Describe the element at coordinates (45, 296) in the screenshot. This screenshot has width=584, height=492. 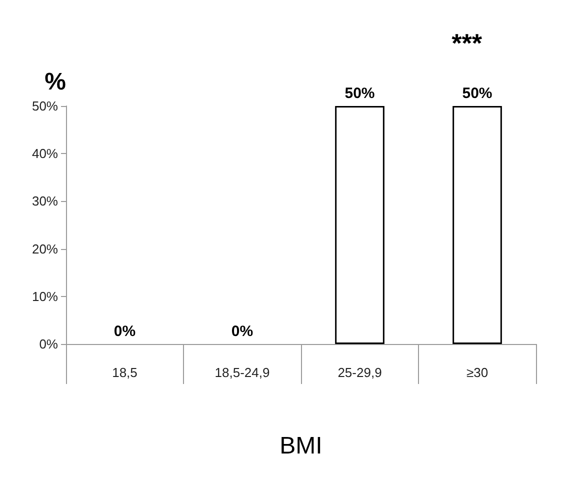
I see `y-tick-label: 10%` at that location.